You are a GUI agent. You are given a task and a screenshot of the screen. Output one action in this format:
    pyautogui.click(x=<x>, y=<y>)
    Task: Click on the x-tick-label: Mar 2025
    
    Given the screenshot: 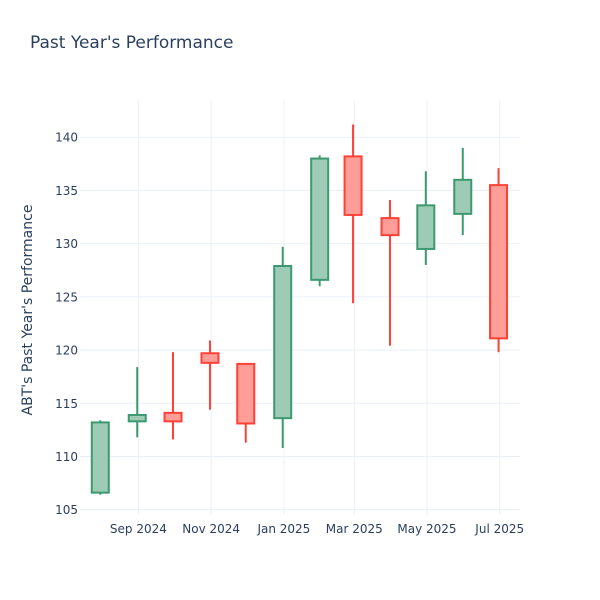 What is the action you would take?
    pyautogui.click(x=354, y=529)
    